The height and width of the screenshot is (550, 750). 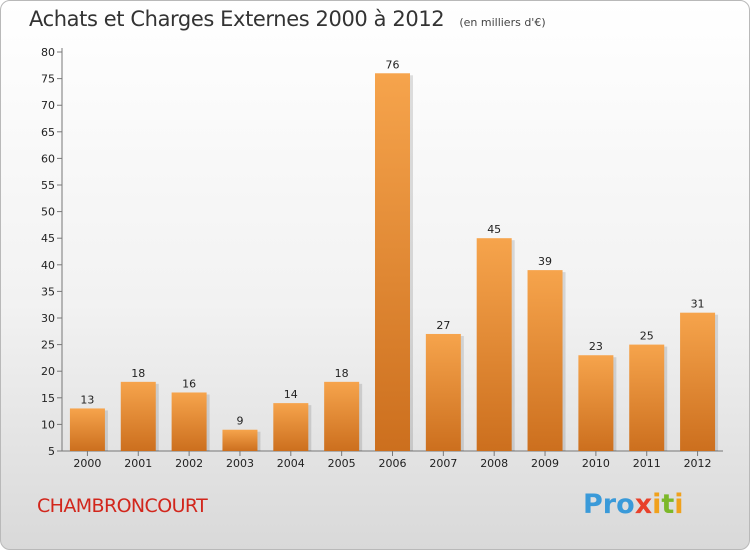 What do you see at coordinates (698, 304) in the screenshot?
I see `bar-value-label: 31` at bounding box center [698, 304].